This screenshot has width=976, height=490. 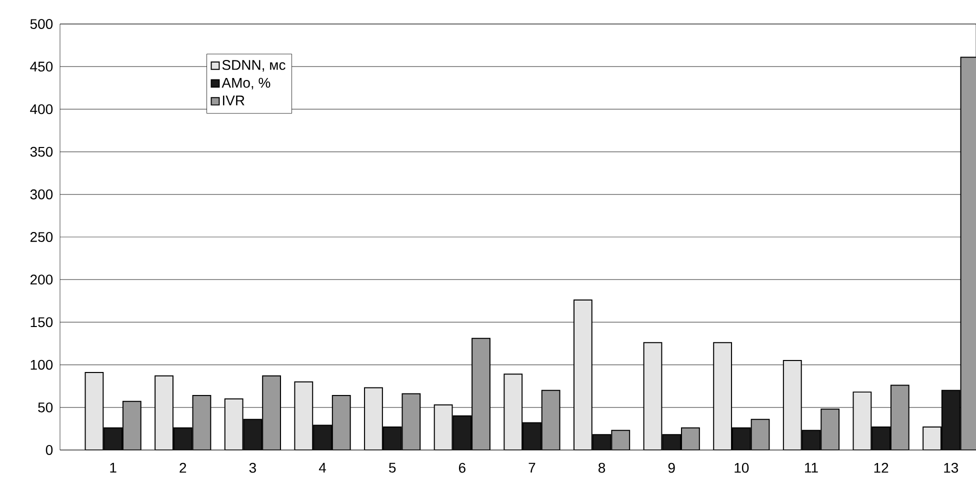 What do you see at coordinates (41, 109) in the screenshot?
I see `y-tick-label: 400` at bounding box center [41, 109].